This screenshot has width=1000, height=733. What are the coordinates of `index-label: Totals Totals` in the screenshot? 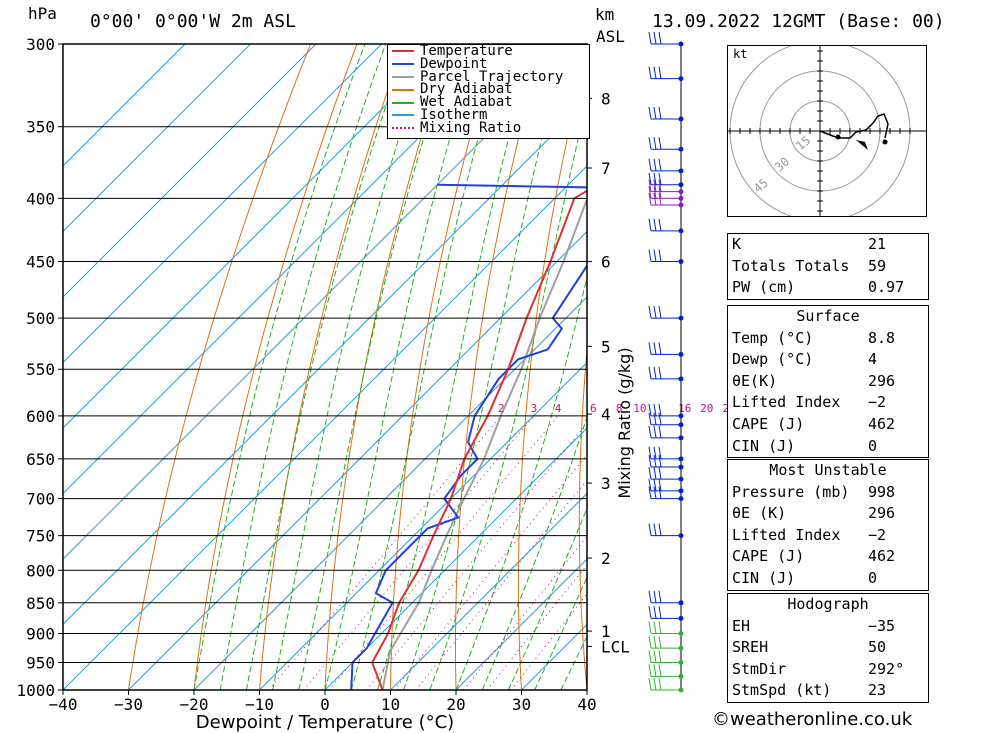 It's located at (791, 265).